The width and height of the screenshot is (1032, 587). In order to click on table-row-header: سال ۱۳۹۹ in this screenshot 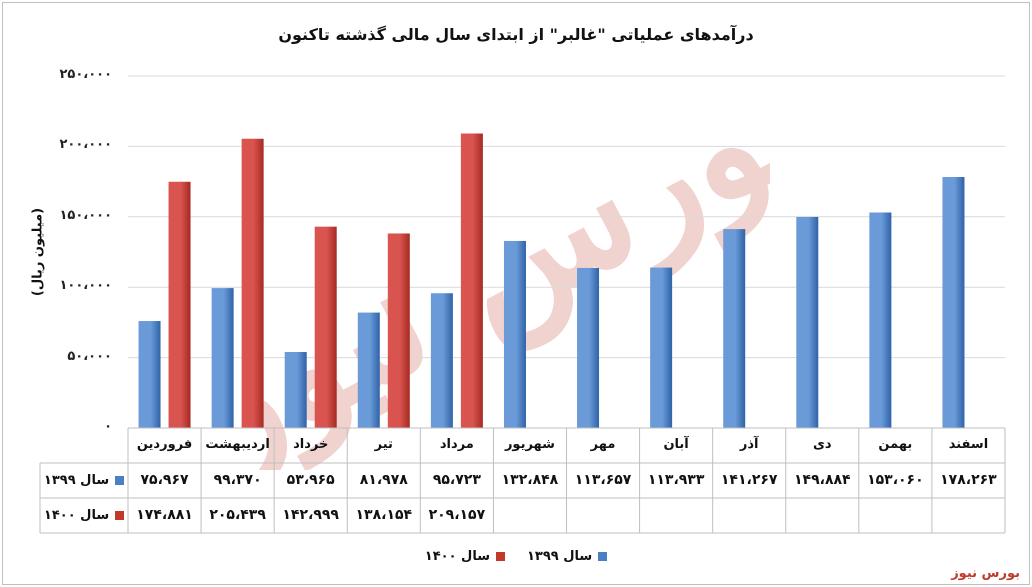, I will do `click(84, 480)`.